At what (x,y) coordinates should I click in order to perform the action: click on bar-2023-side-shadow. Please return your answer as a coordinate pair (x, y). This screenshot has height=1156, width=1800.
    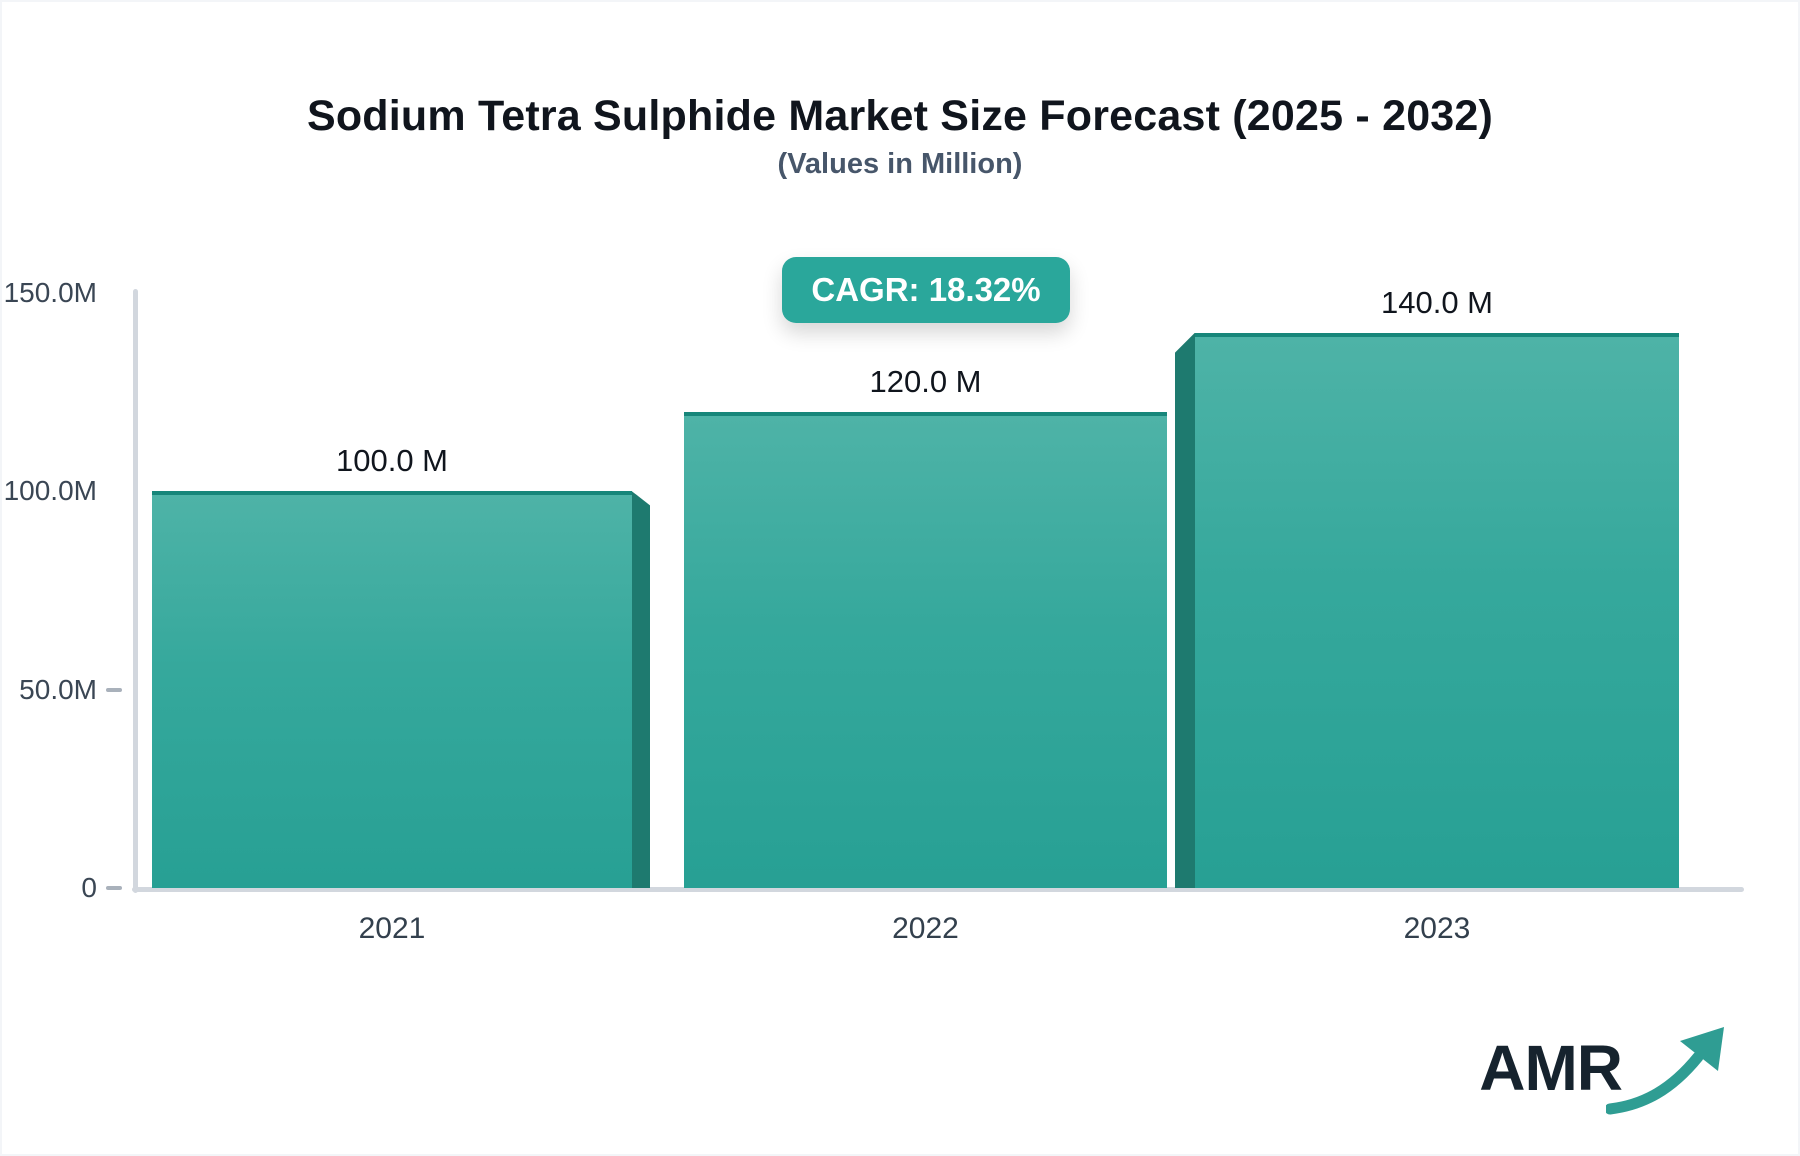
    Looking at the image, I should click on (1185, 610).